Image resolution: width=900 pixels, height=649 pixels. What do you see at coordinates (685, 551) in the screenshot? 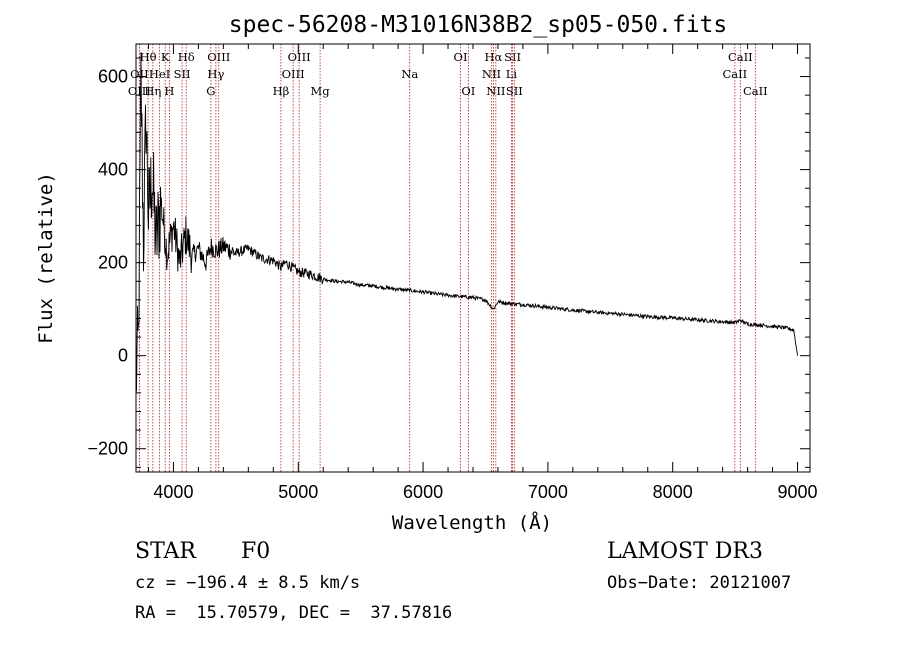
I see `survey-name: LAMOST DR3` at bounding box center [685, 551].